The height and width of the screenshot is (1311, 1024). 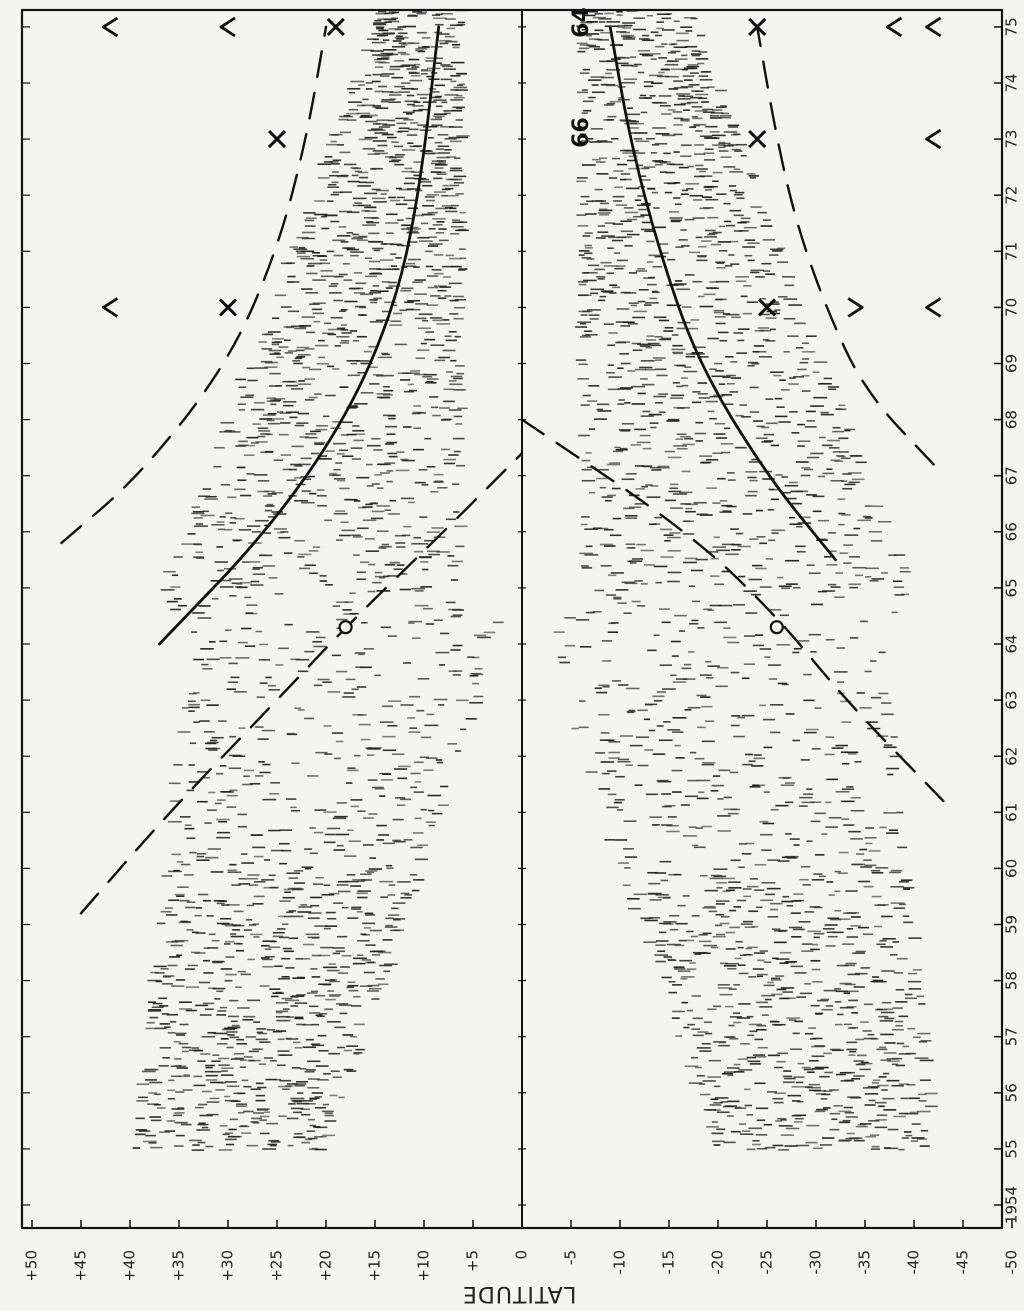 What do you see at coordinates (1012, 587) in the screenshot?
I see `year-tick-label: 65` at bounding box center [1012, 587].